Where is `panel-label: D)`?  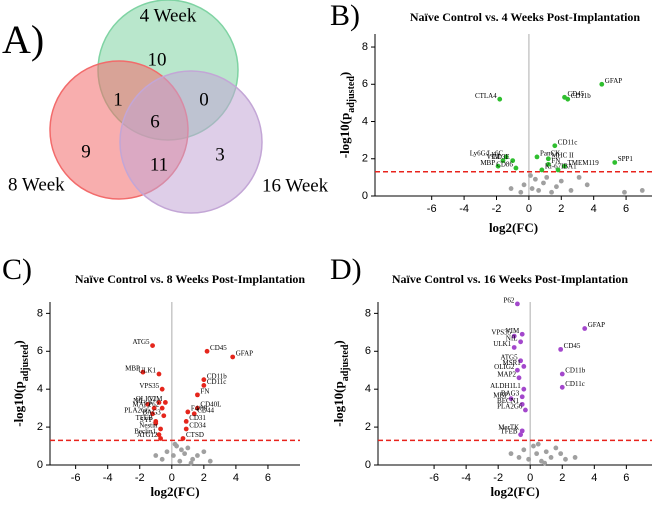 panel-label: D) is located at coordinates (346, 269).